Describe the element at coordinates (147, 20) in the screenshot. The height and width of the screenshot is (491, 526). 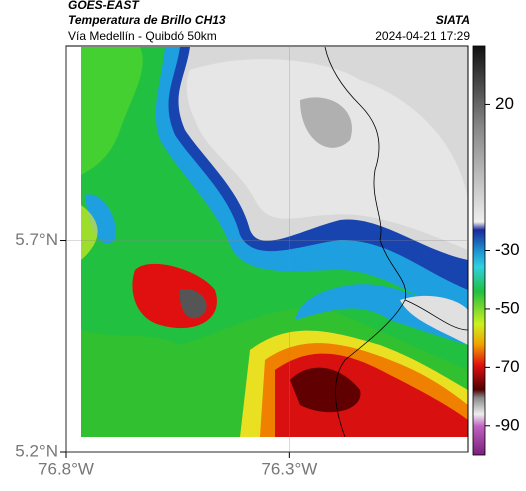
I see `title: Temperatura de Brillo CH13` at that location.